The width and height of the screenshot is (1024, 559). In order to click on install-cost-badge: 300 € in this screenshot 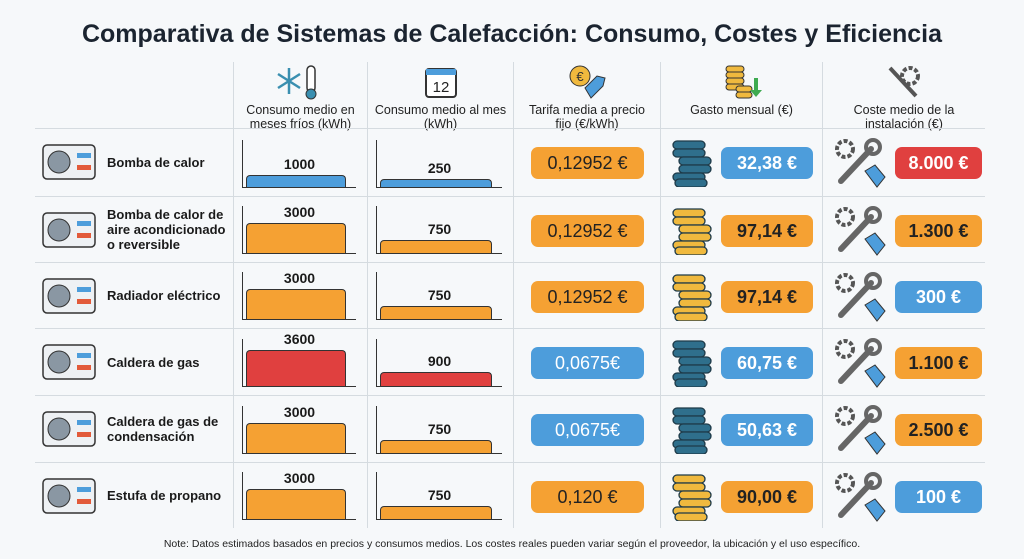, I will do `click(938, 297)`.